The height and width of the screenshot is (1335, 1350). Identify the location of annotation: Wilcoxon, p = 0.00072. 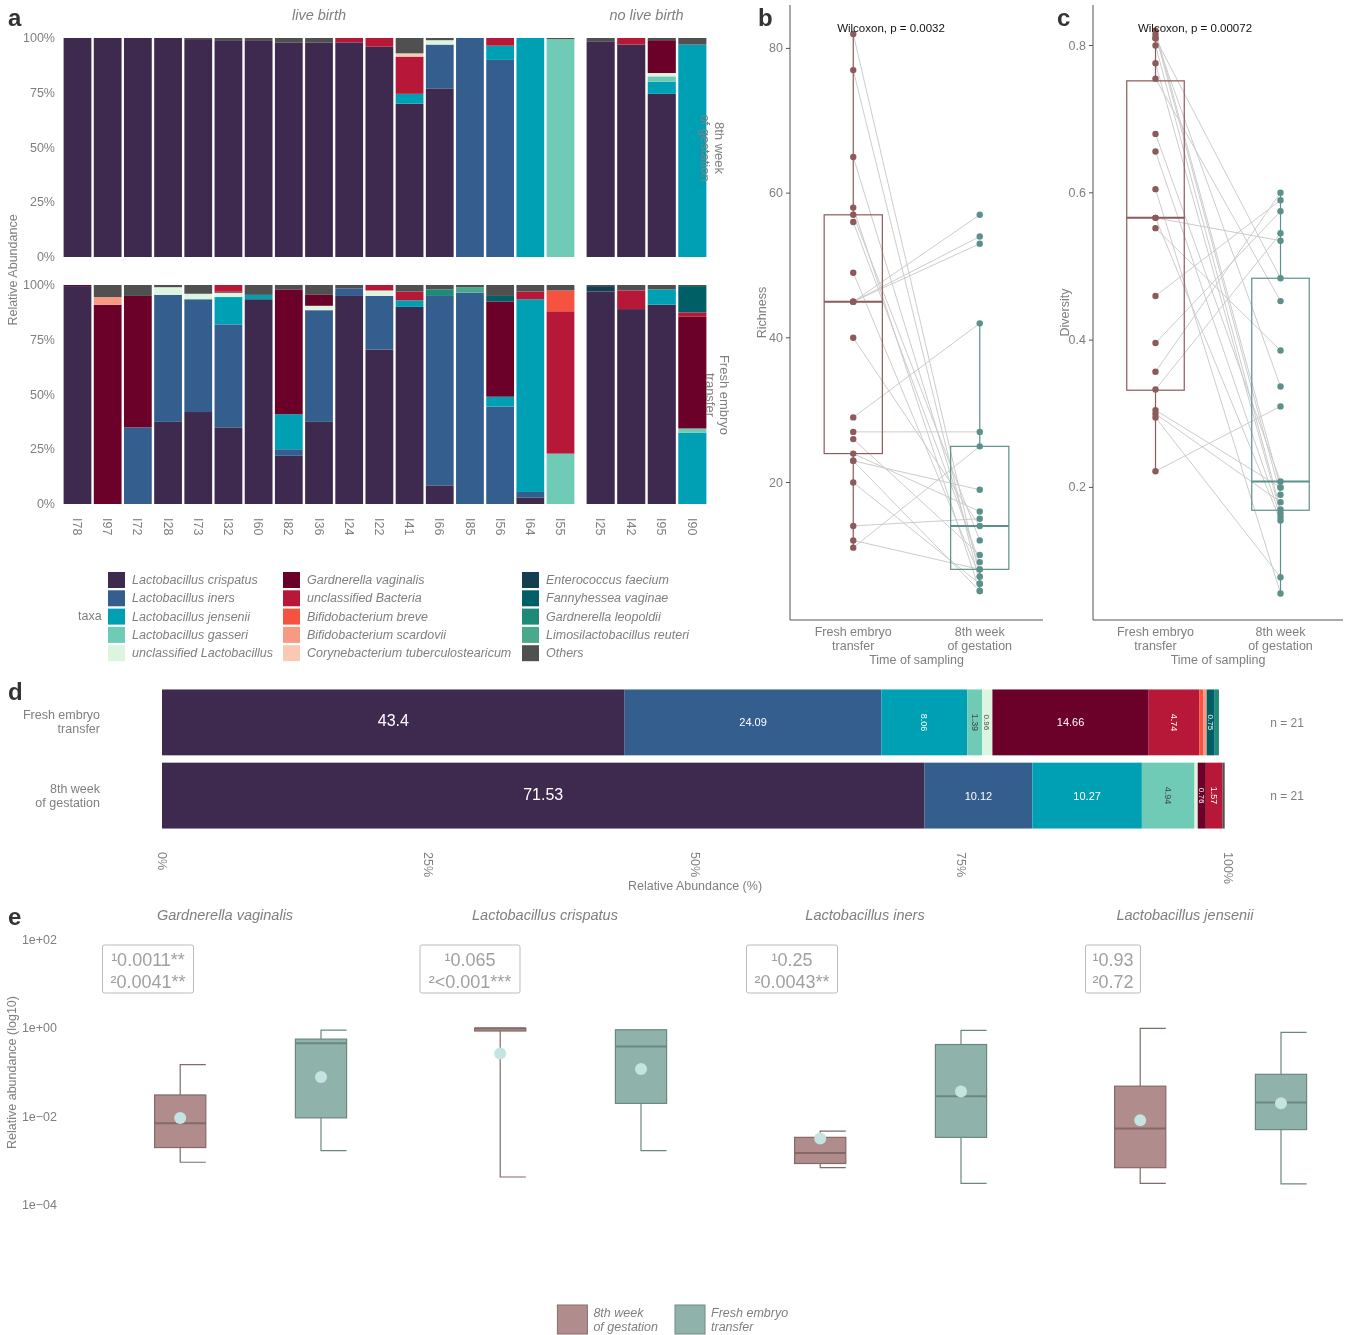
(1195, 28).